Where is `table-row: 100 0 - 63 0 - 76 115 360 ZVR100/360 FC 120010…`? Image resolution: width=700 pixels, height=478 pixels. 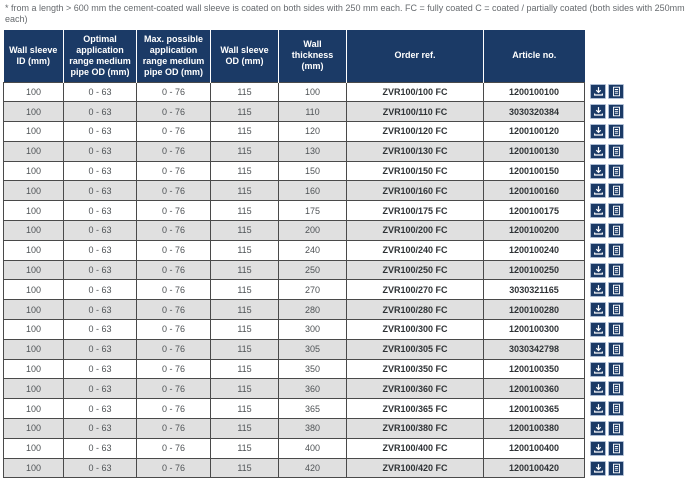 table-row: 100 0 - 63 0 - 76 115 360 ZVR100/360 FC 120010… is located at coordinates (317, 389).